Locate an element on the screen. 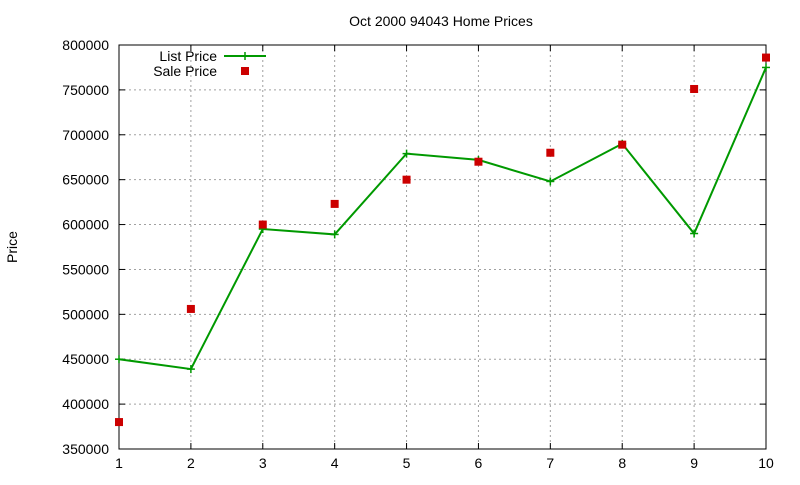  y-tick-label: 450000 is located at coordinates (85, 359).